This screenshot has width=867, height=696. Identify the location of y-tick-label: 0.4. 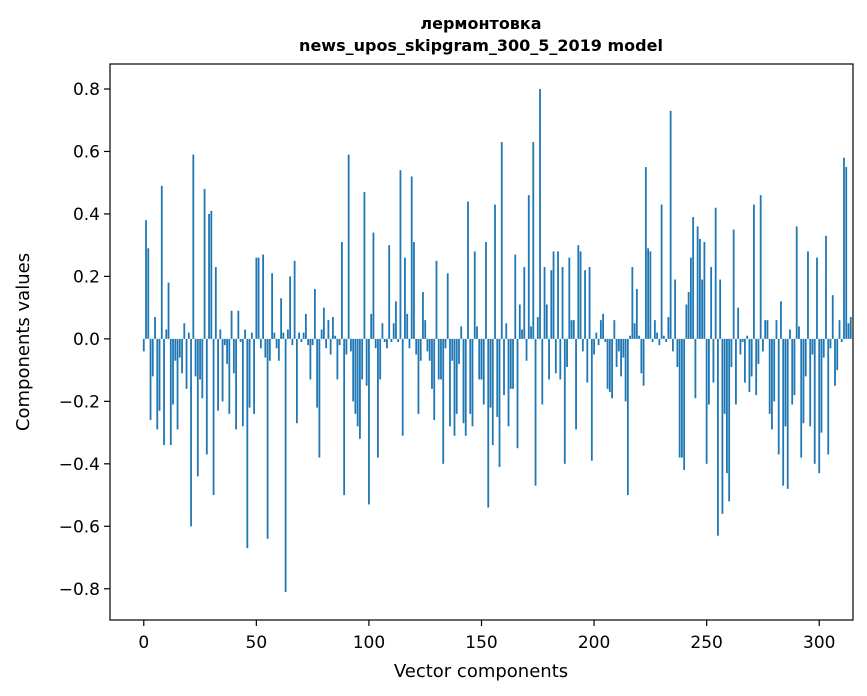
(86, 215).